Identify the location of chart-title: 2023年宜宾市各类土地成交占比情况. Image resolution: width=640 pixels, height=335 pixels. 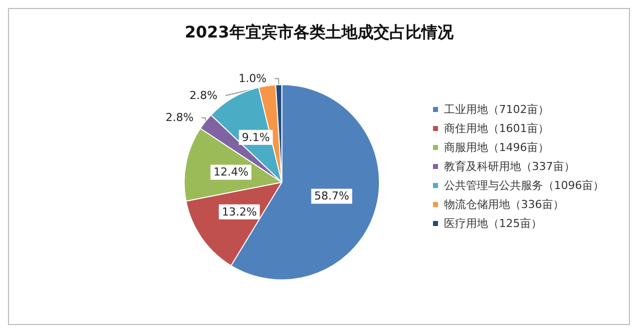
(319, 32).